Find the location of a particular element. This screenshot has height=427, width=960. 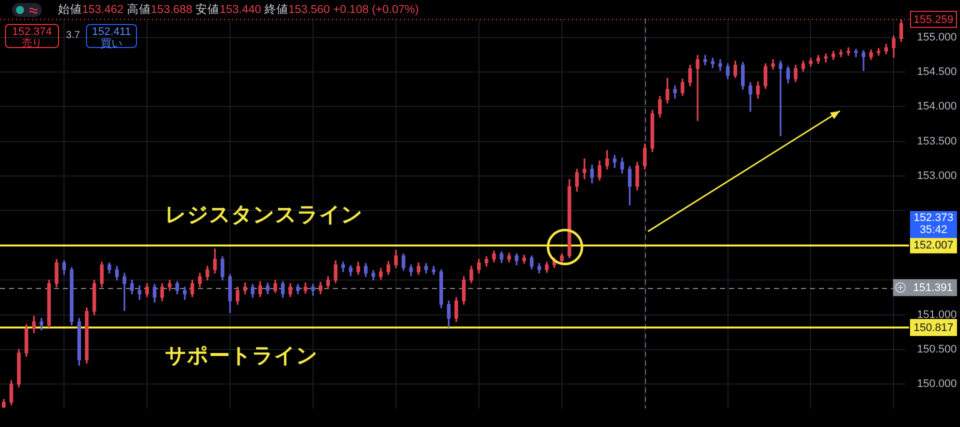

y-tick-label: 151.000 is located at coordinates (937, 314).